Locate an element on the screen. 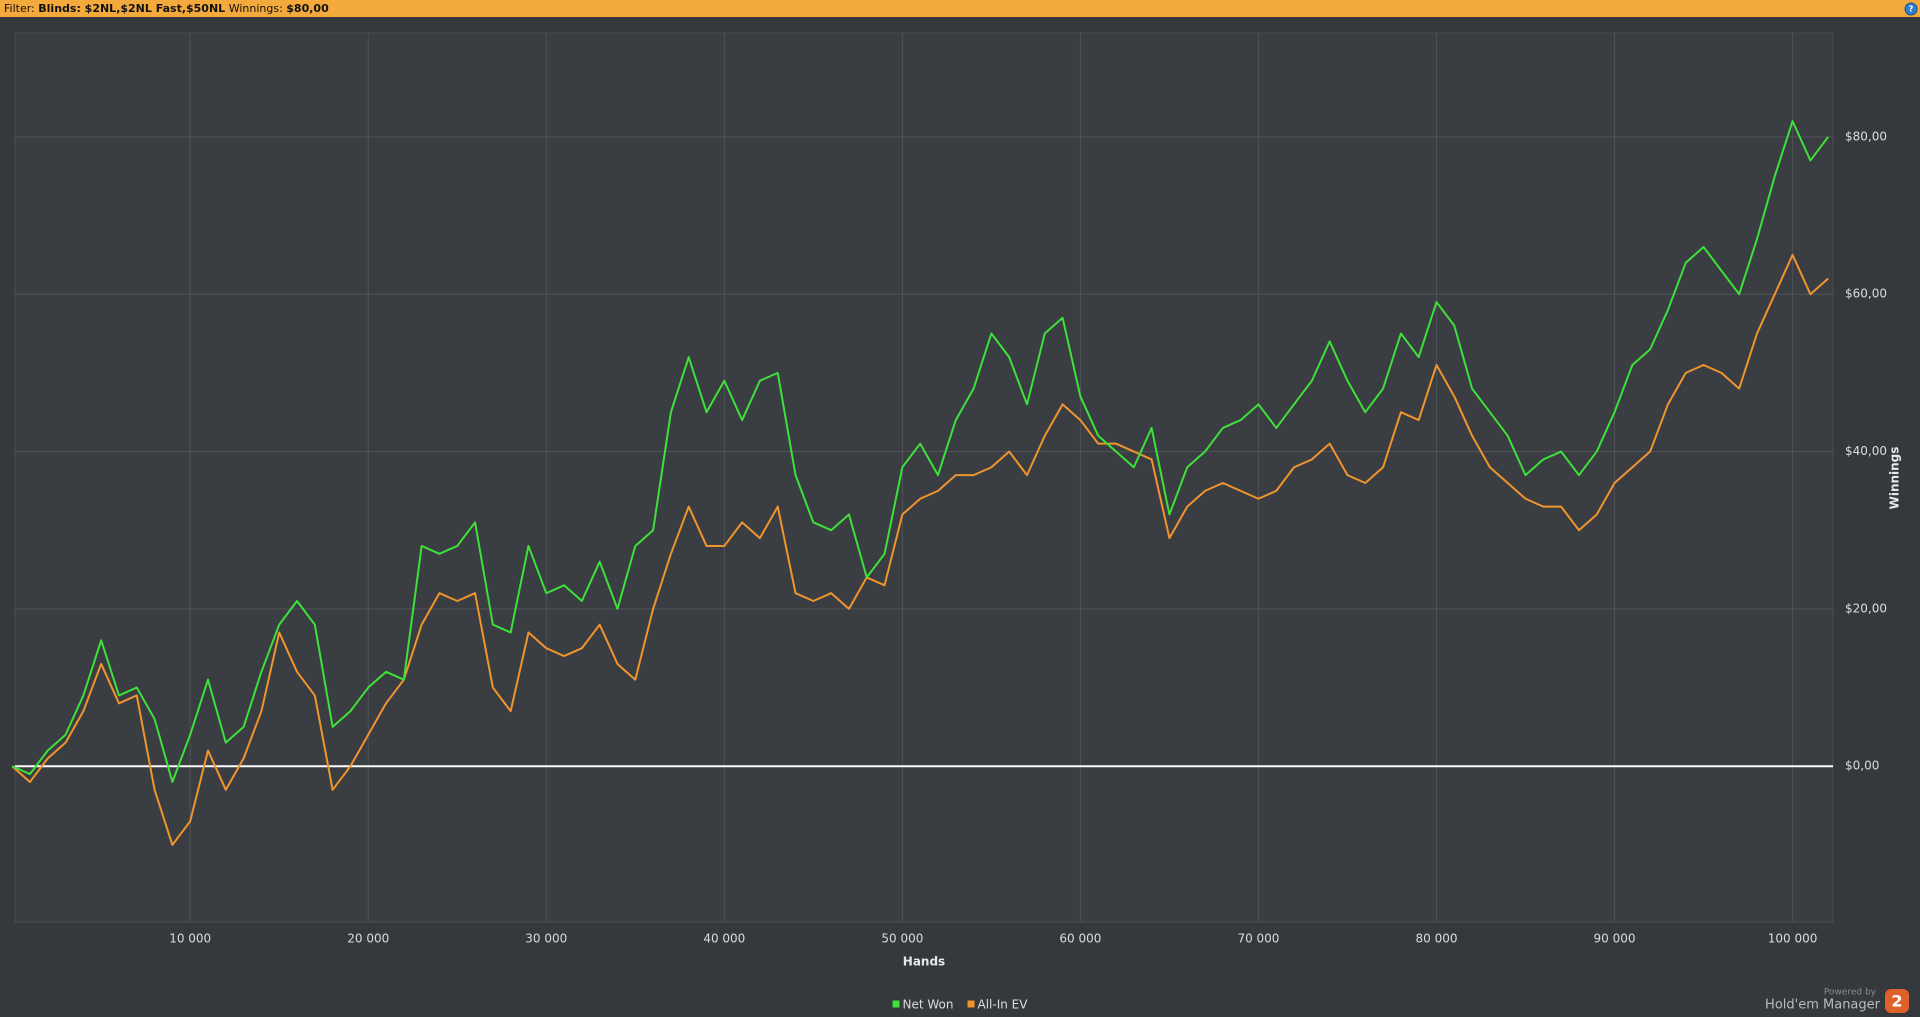  legend-label: All-In EV is located at coordinates (1003, 1005).